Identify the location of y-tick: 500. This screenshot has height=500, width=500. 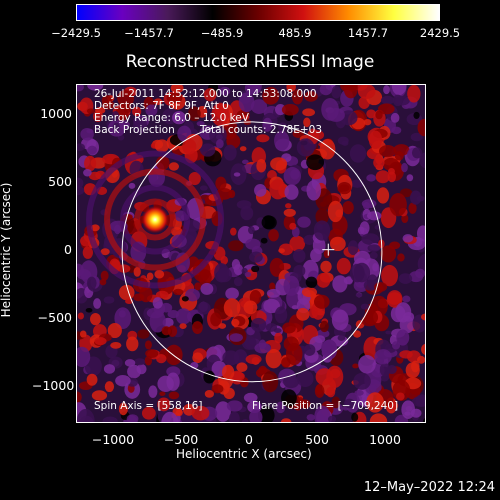
(60, 181).